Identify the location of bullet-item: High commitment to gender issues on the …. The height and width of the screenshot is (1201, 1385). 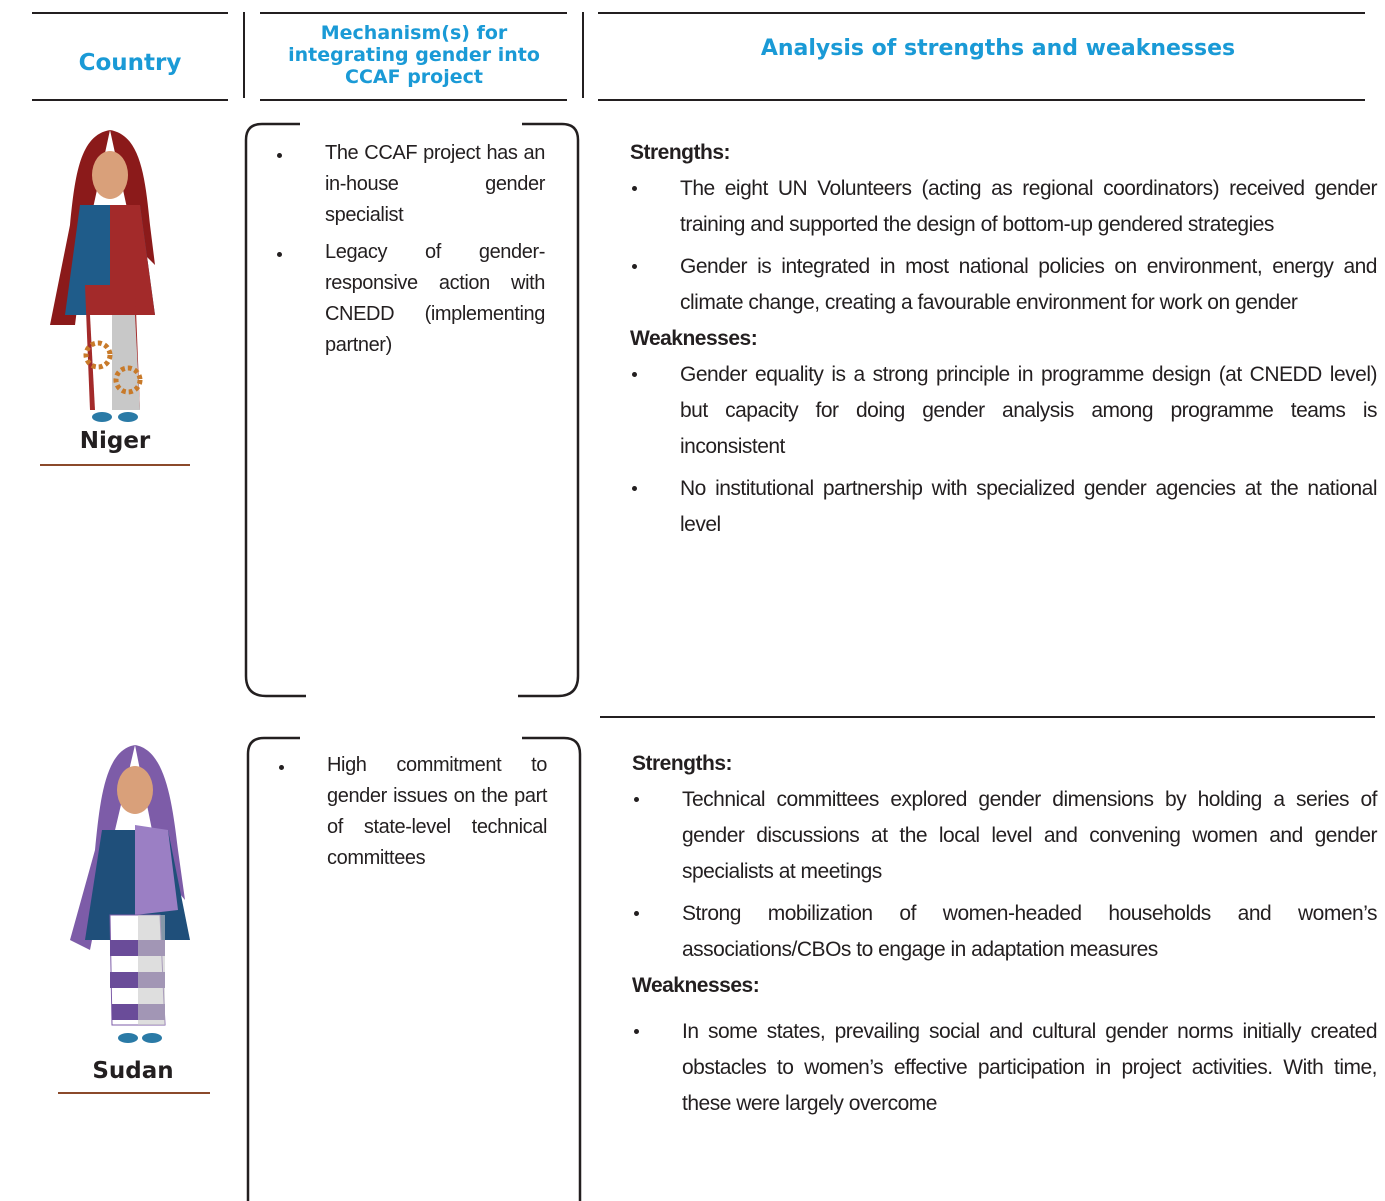
(412, 812).